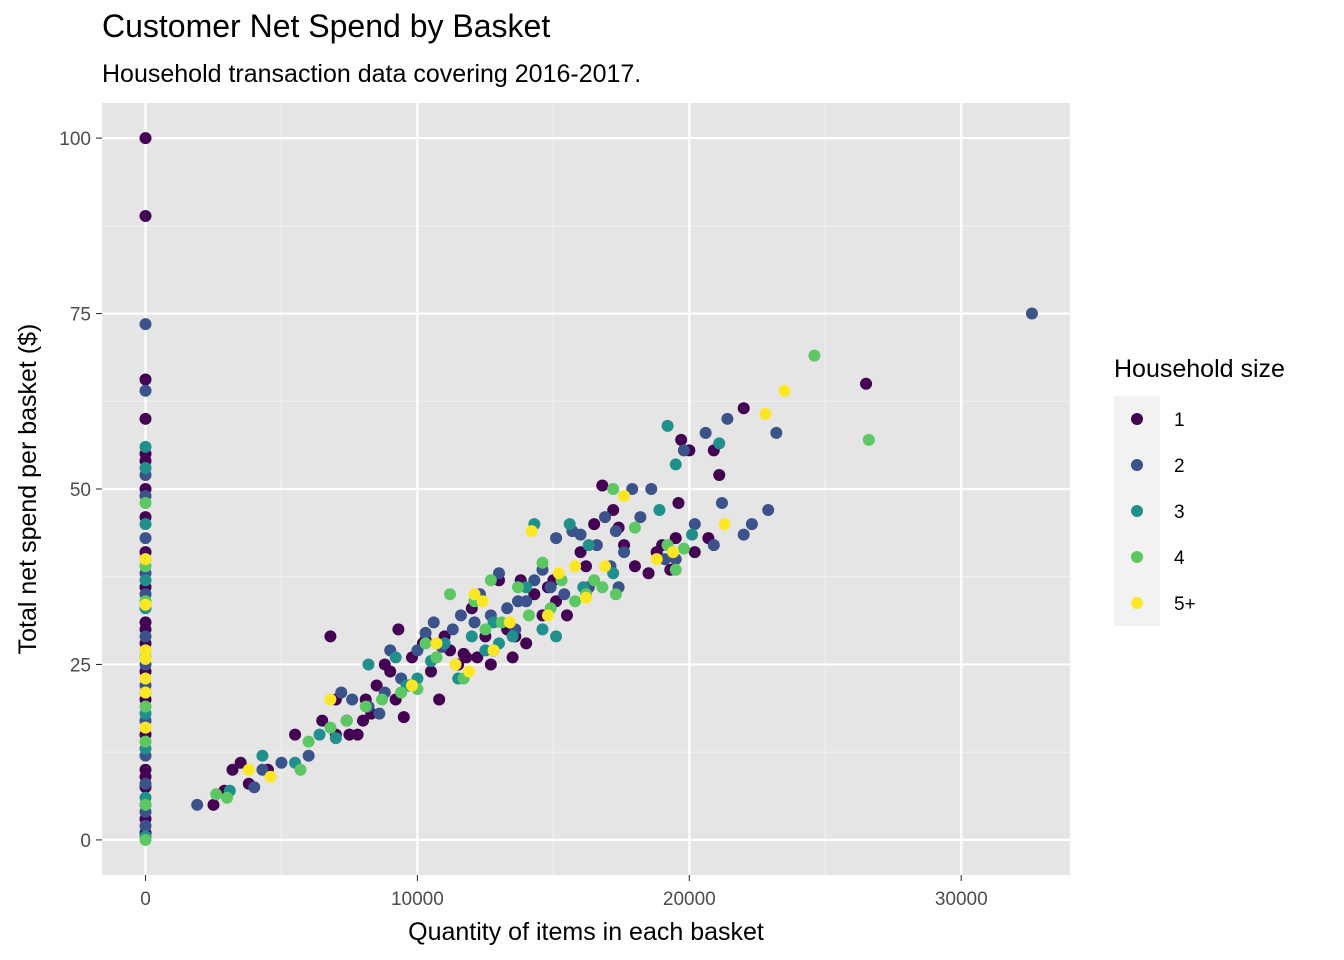 Image resolution: width=1344 pixels, height=960 pixels. What do you see at coordinates (961, 899) in the screenshot?
I see `x-tick-label: 30000` at bounding box center [961, 899].